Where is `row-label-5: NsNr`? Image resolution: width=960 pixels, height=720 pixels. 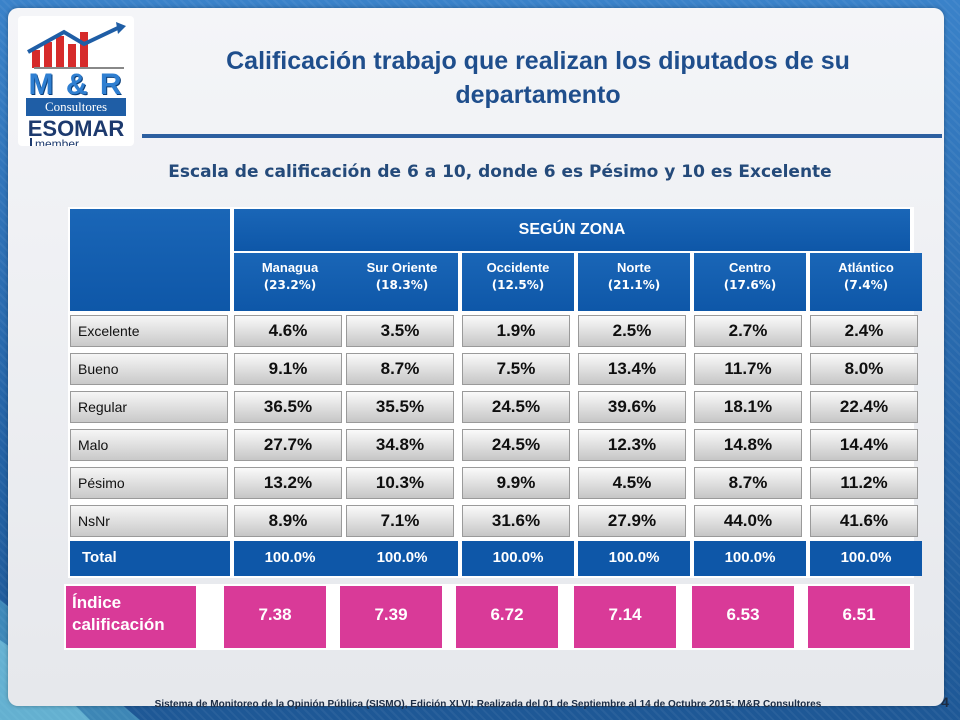 row-label-5: NsNr is located at coordinates (149, 521).